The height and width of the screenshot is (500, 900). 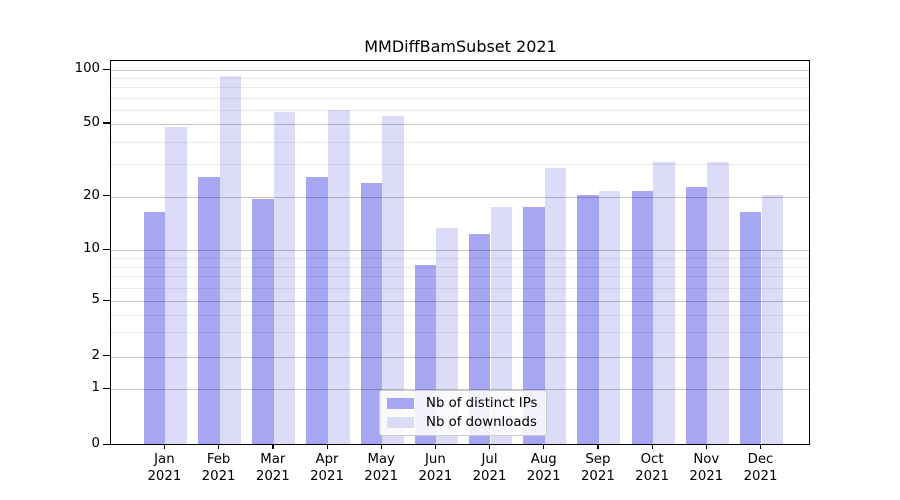 What do you see at coordinates (706, 468) in the screenshot?
I see `x-tick-label-nov: Nov 2021` at bounding box center [706, 468].